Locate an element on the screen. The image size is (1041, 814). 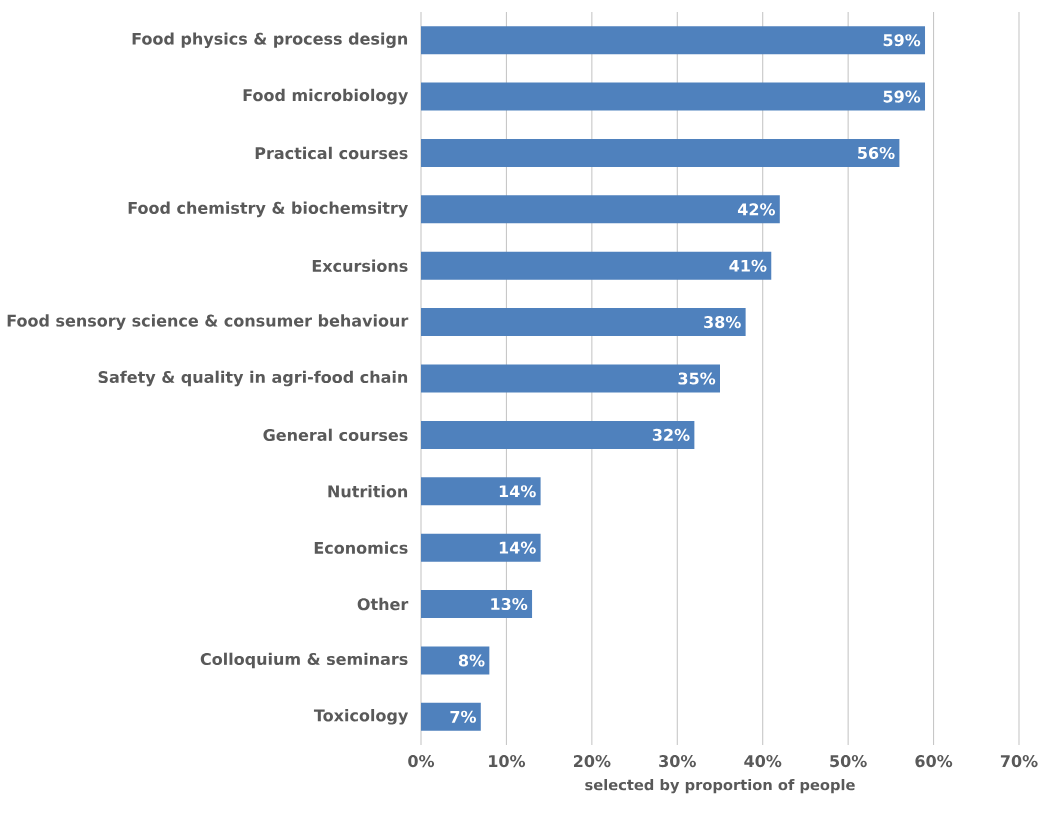
y-tick-label: Other is located at coordinates (383, 604).